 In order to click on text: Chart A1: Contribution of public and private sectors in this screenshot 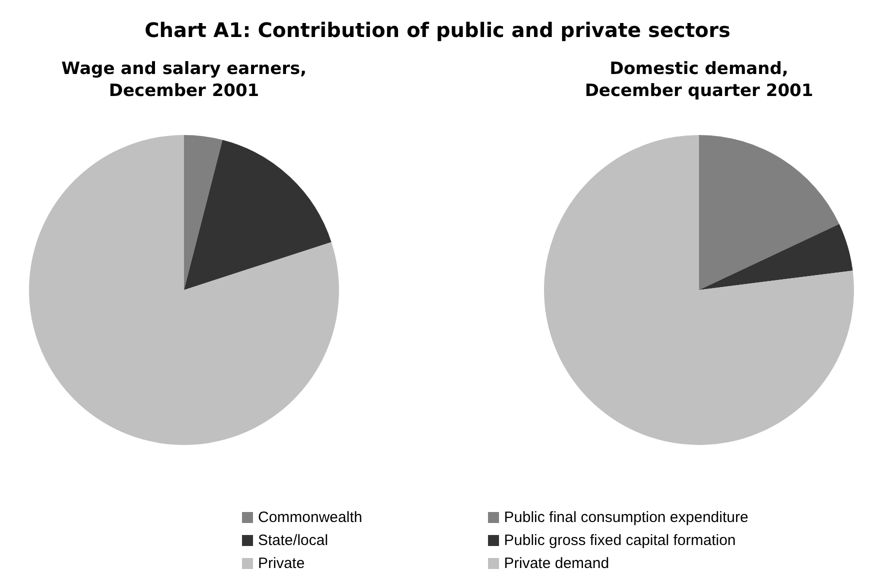, I will do `click(438, 30)`.